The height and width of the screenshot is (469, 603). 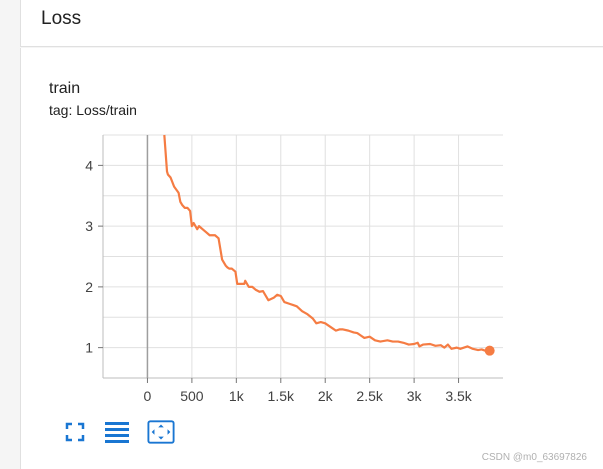 What do you see at coordinates (192, 396) in the screenshot?
I see `x-tick-label: 500` at bounding box center [192, 396].